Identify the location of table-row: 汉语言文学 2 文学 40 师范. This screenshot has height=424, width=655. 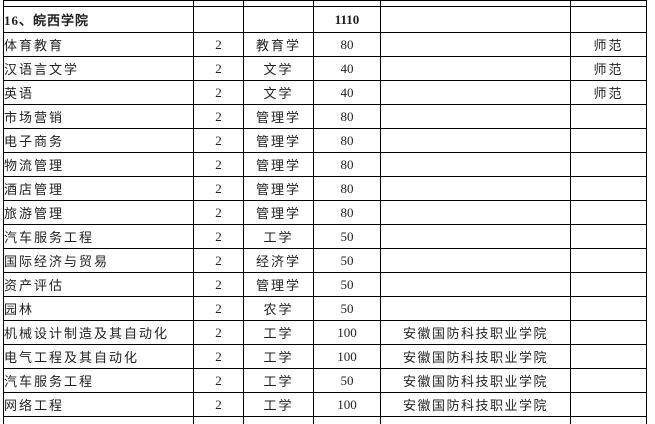
(325, 68).